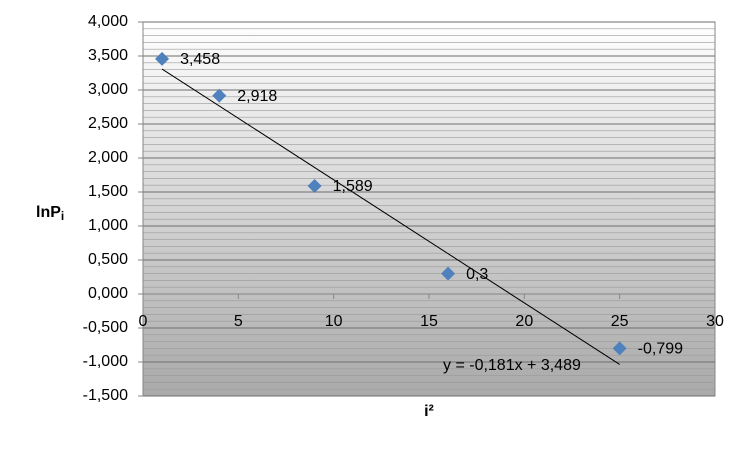 This screenshot has height=450, width=750. What do you see at coordinates (108, 21) in the screenshot?
I see `y-tick-label: 4,000` at bounding box center [108, 21].